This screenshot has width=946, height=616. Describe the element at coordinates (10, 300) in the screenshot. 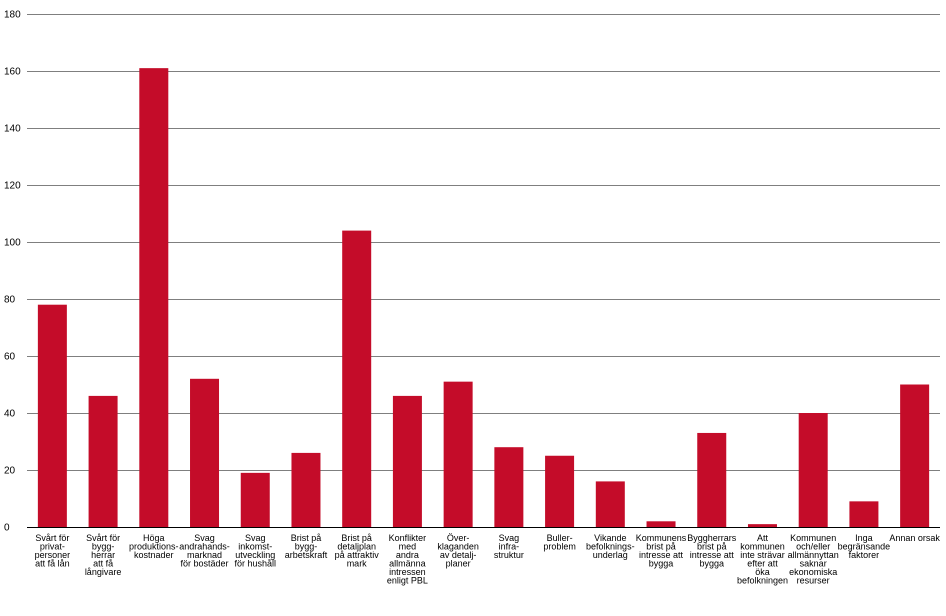

I see `y-tick-label: 80` at that location.